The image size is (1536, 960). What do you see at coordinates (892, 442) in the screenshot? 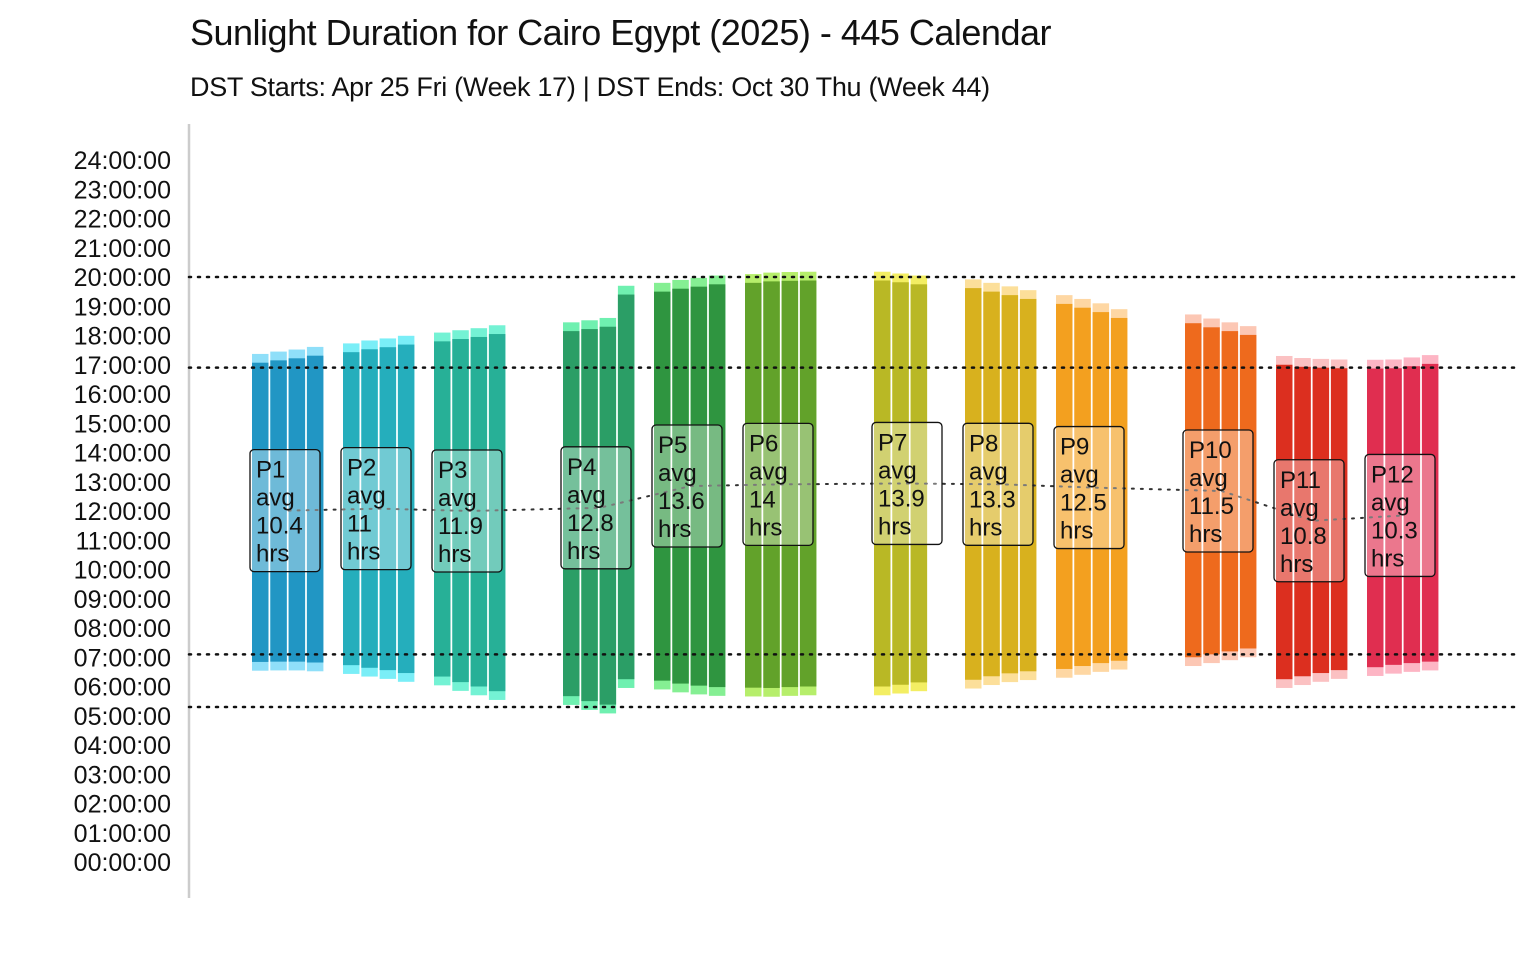
I see `period-label-text: P7` at bounding box center [892, 442].